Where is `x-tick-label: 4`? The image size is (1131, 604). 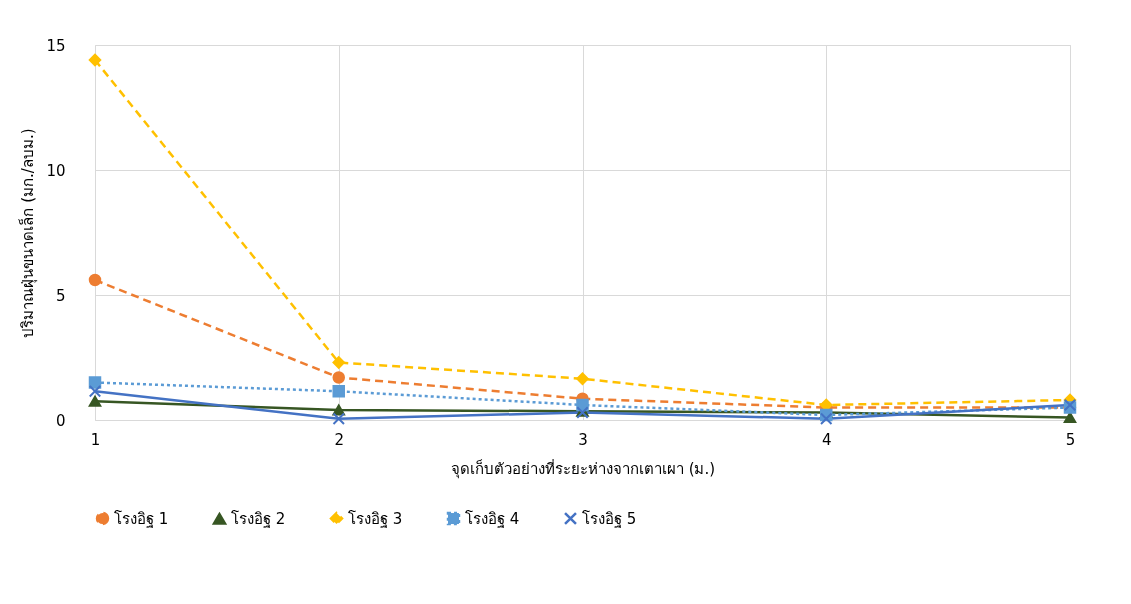 x-tick-label: 4 is located at coordinates (826, 439).